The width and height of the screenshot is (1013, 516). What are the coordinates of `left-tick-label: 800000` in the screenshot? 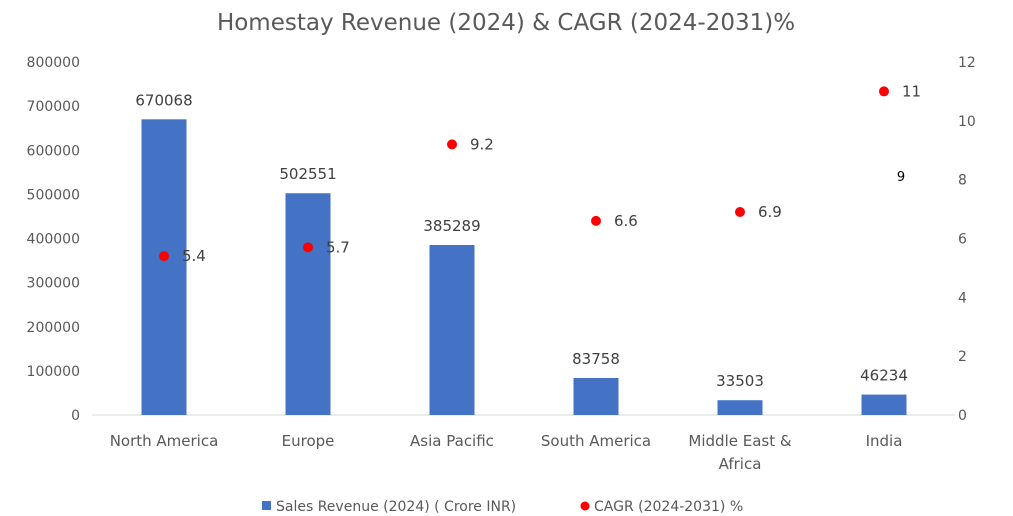 It's located at (53, 63).